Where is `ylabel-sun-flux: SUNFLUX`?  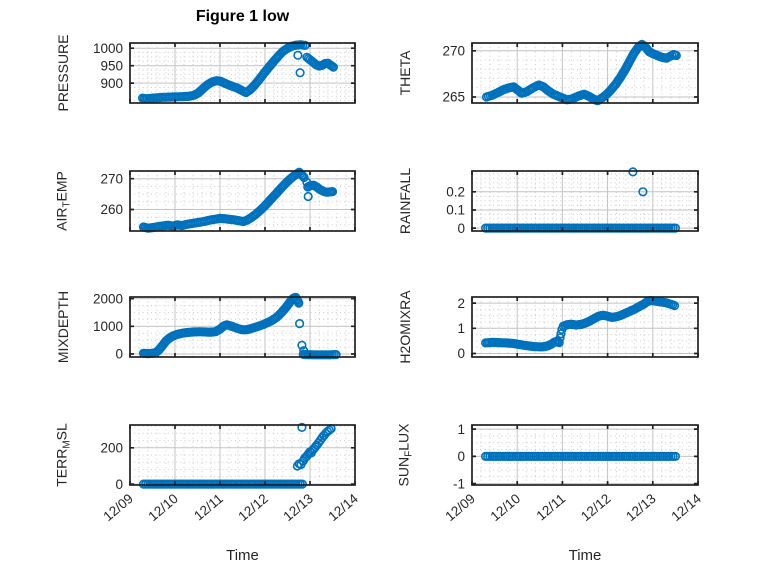 ylabel-sun-flux: SUNFLUX is located at coordinates (405, 455).